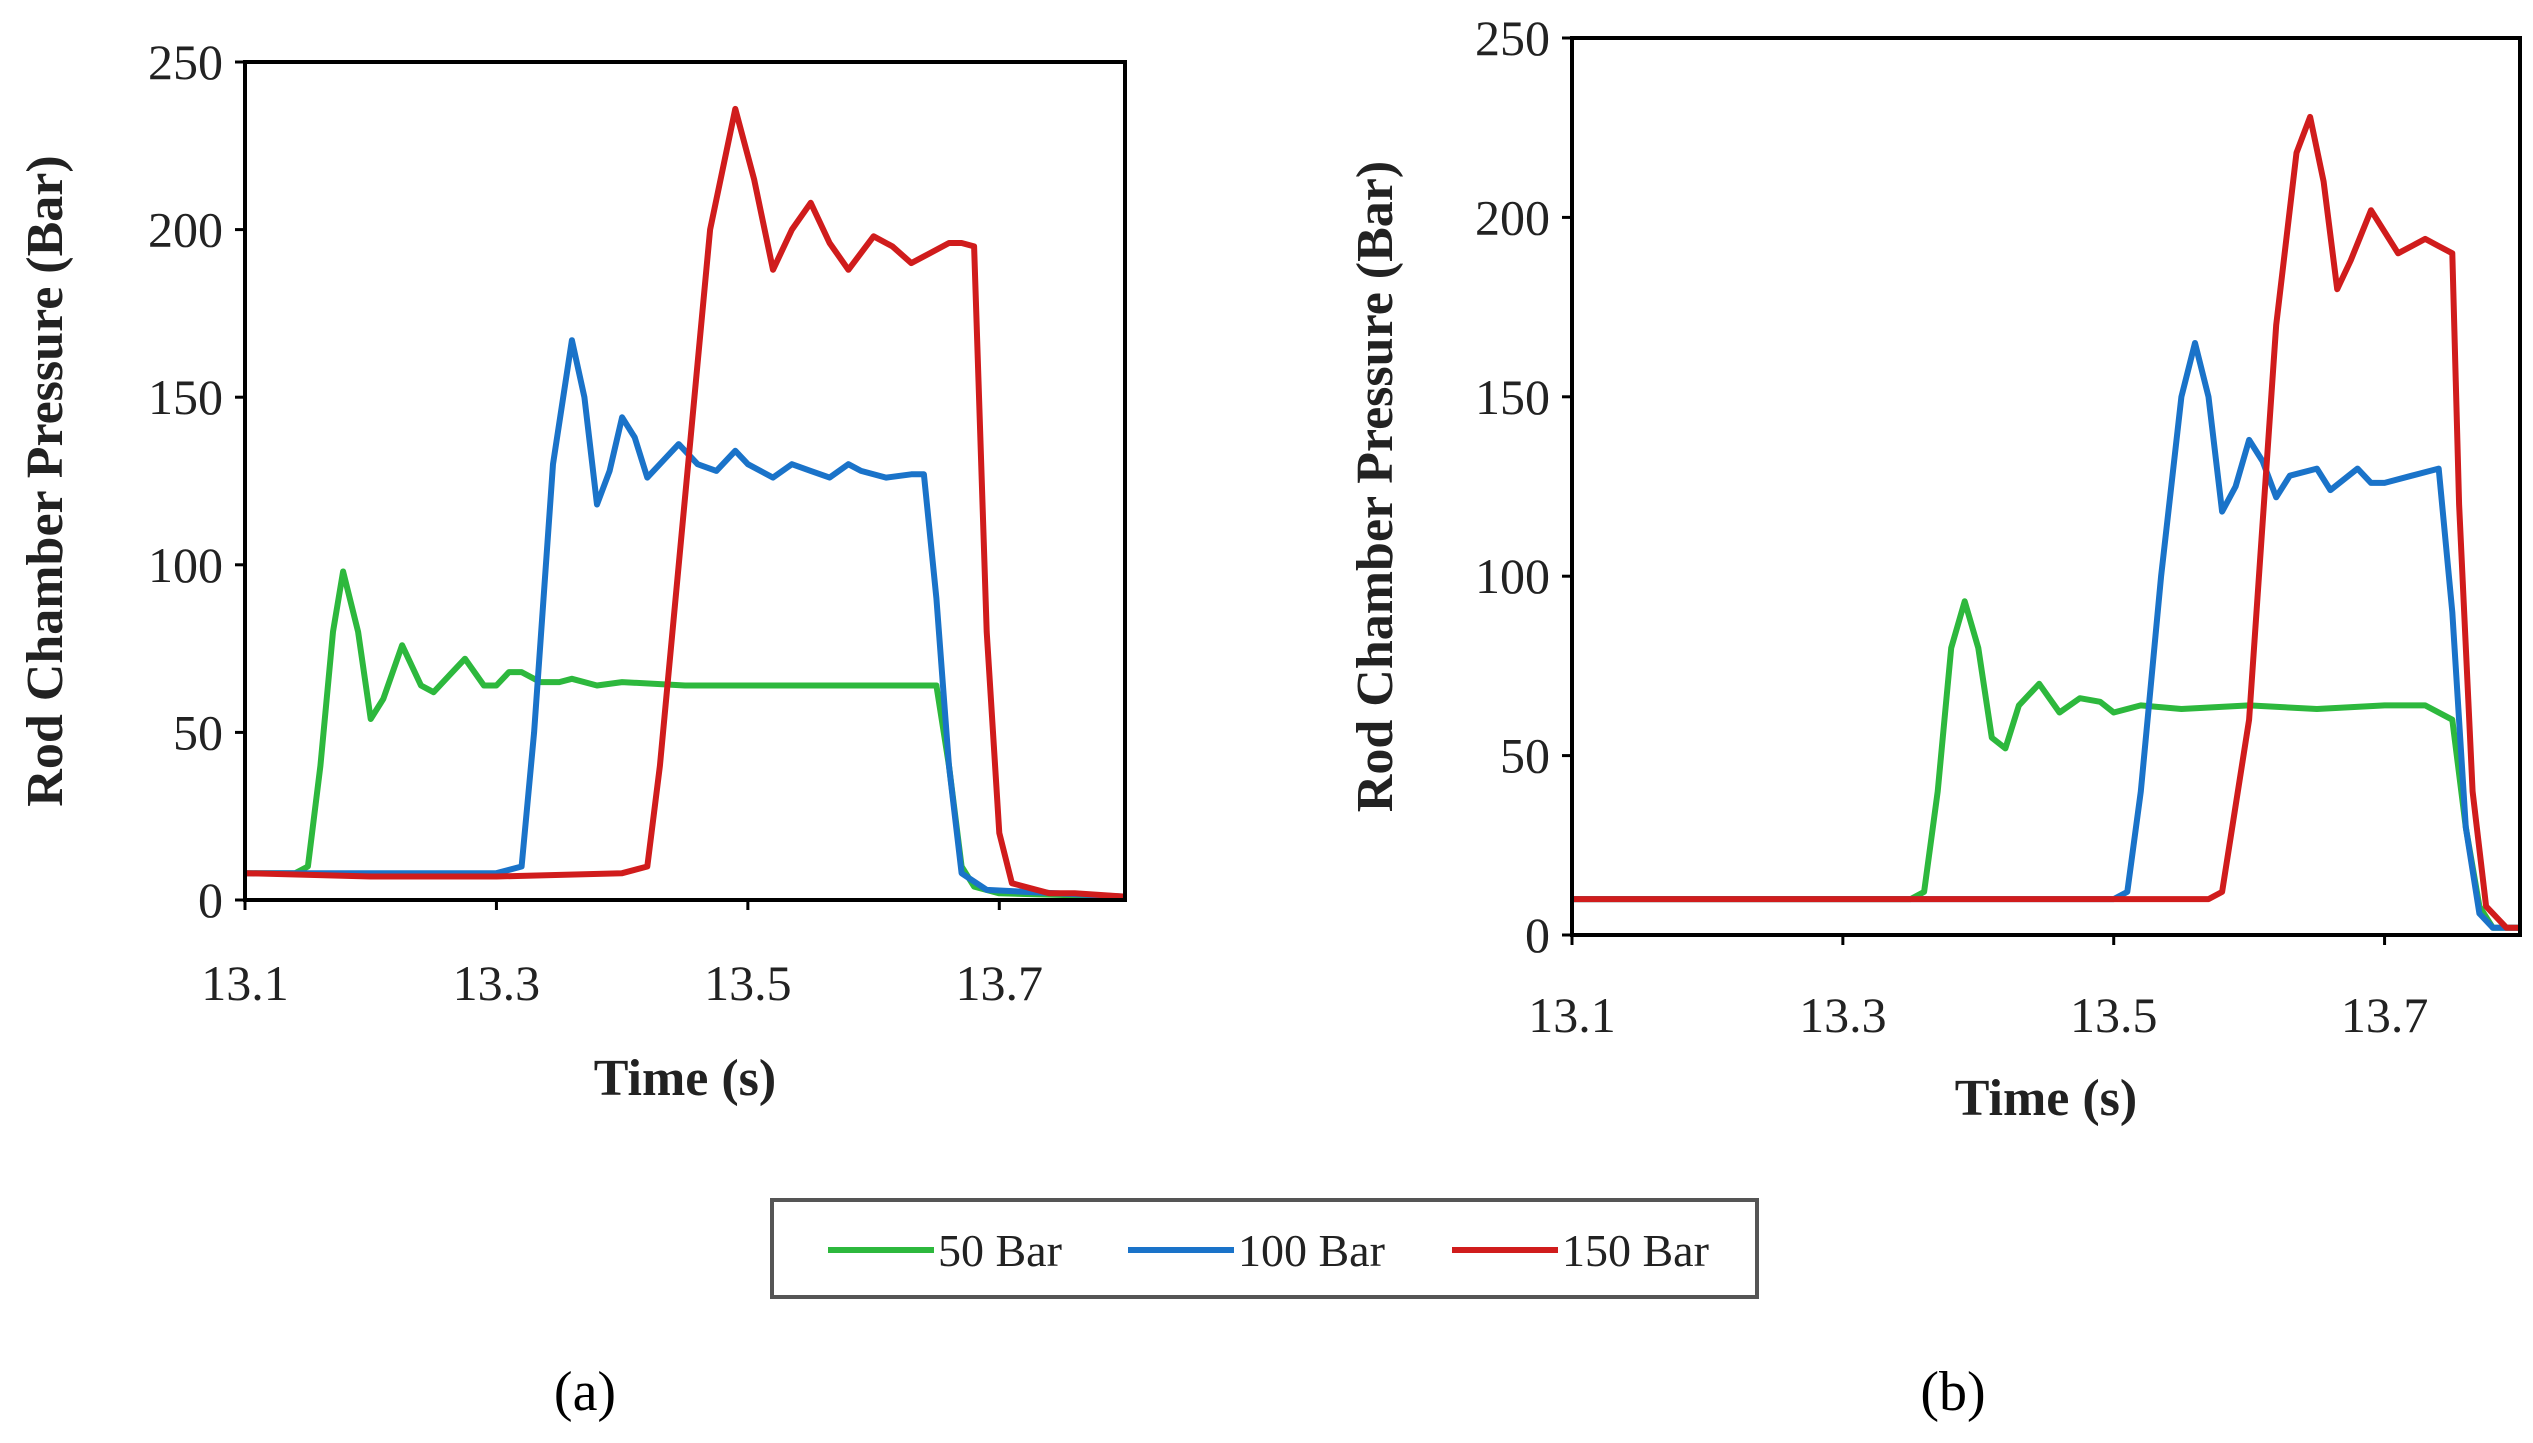  I want to click on legend-box, so click(1264, 1248).